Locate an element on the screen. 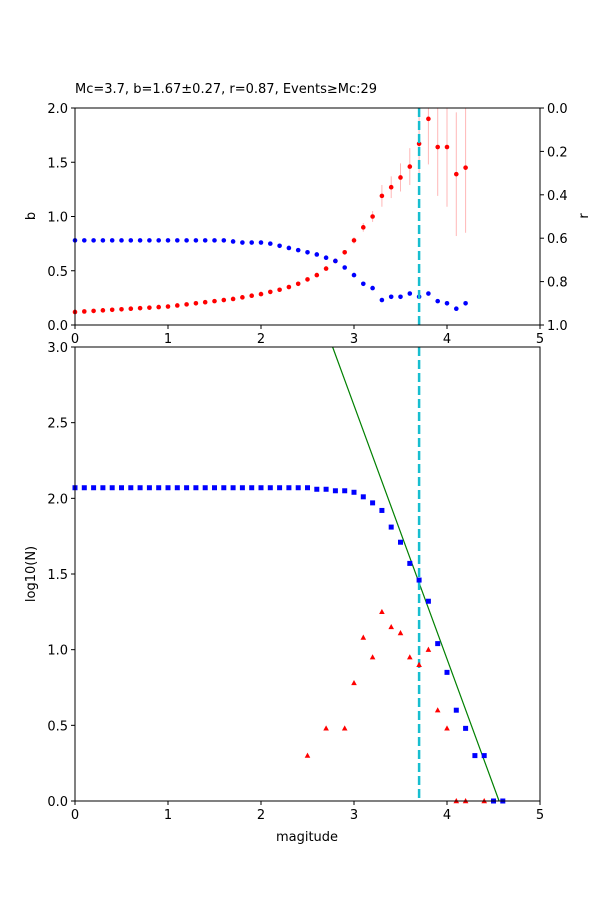 The image size is (600, 900). y-tick-label: 1.5 is located at coordinates (57, 575).